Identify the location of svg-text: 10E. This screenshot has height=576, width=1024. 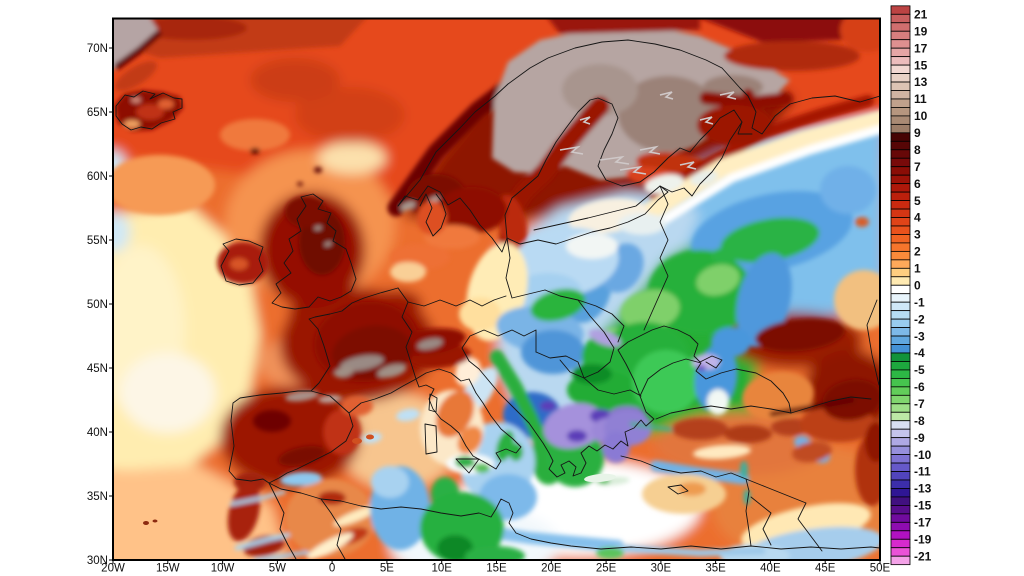
(441, 569).